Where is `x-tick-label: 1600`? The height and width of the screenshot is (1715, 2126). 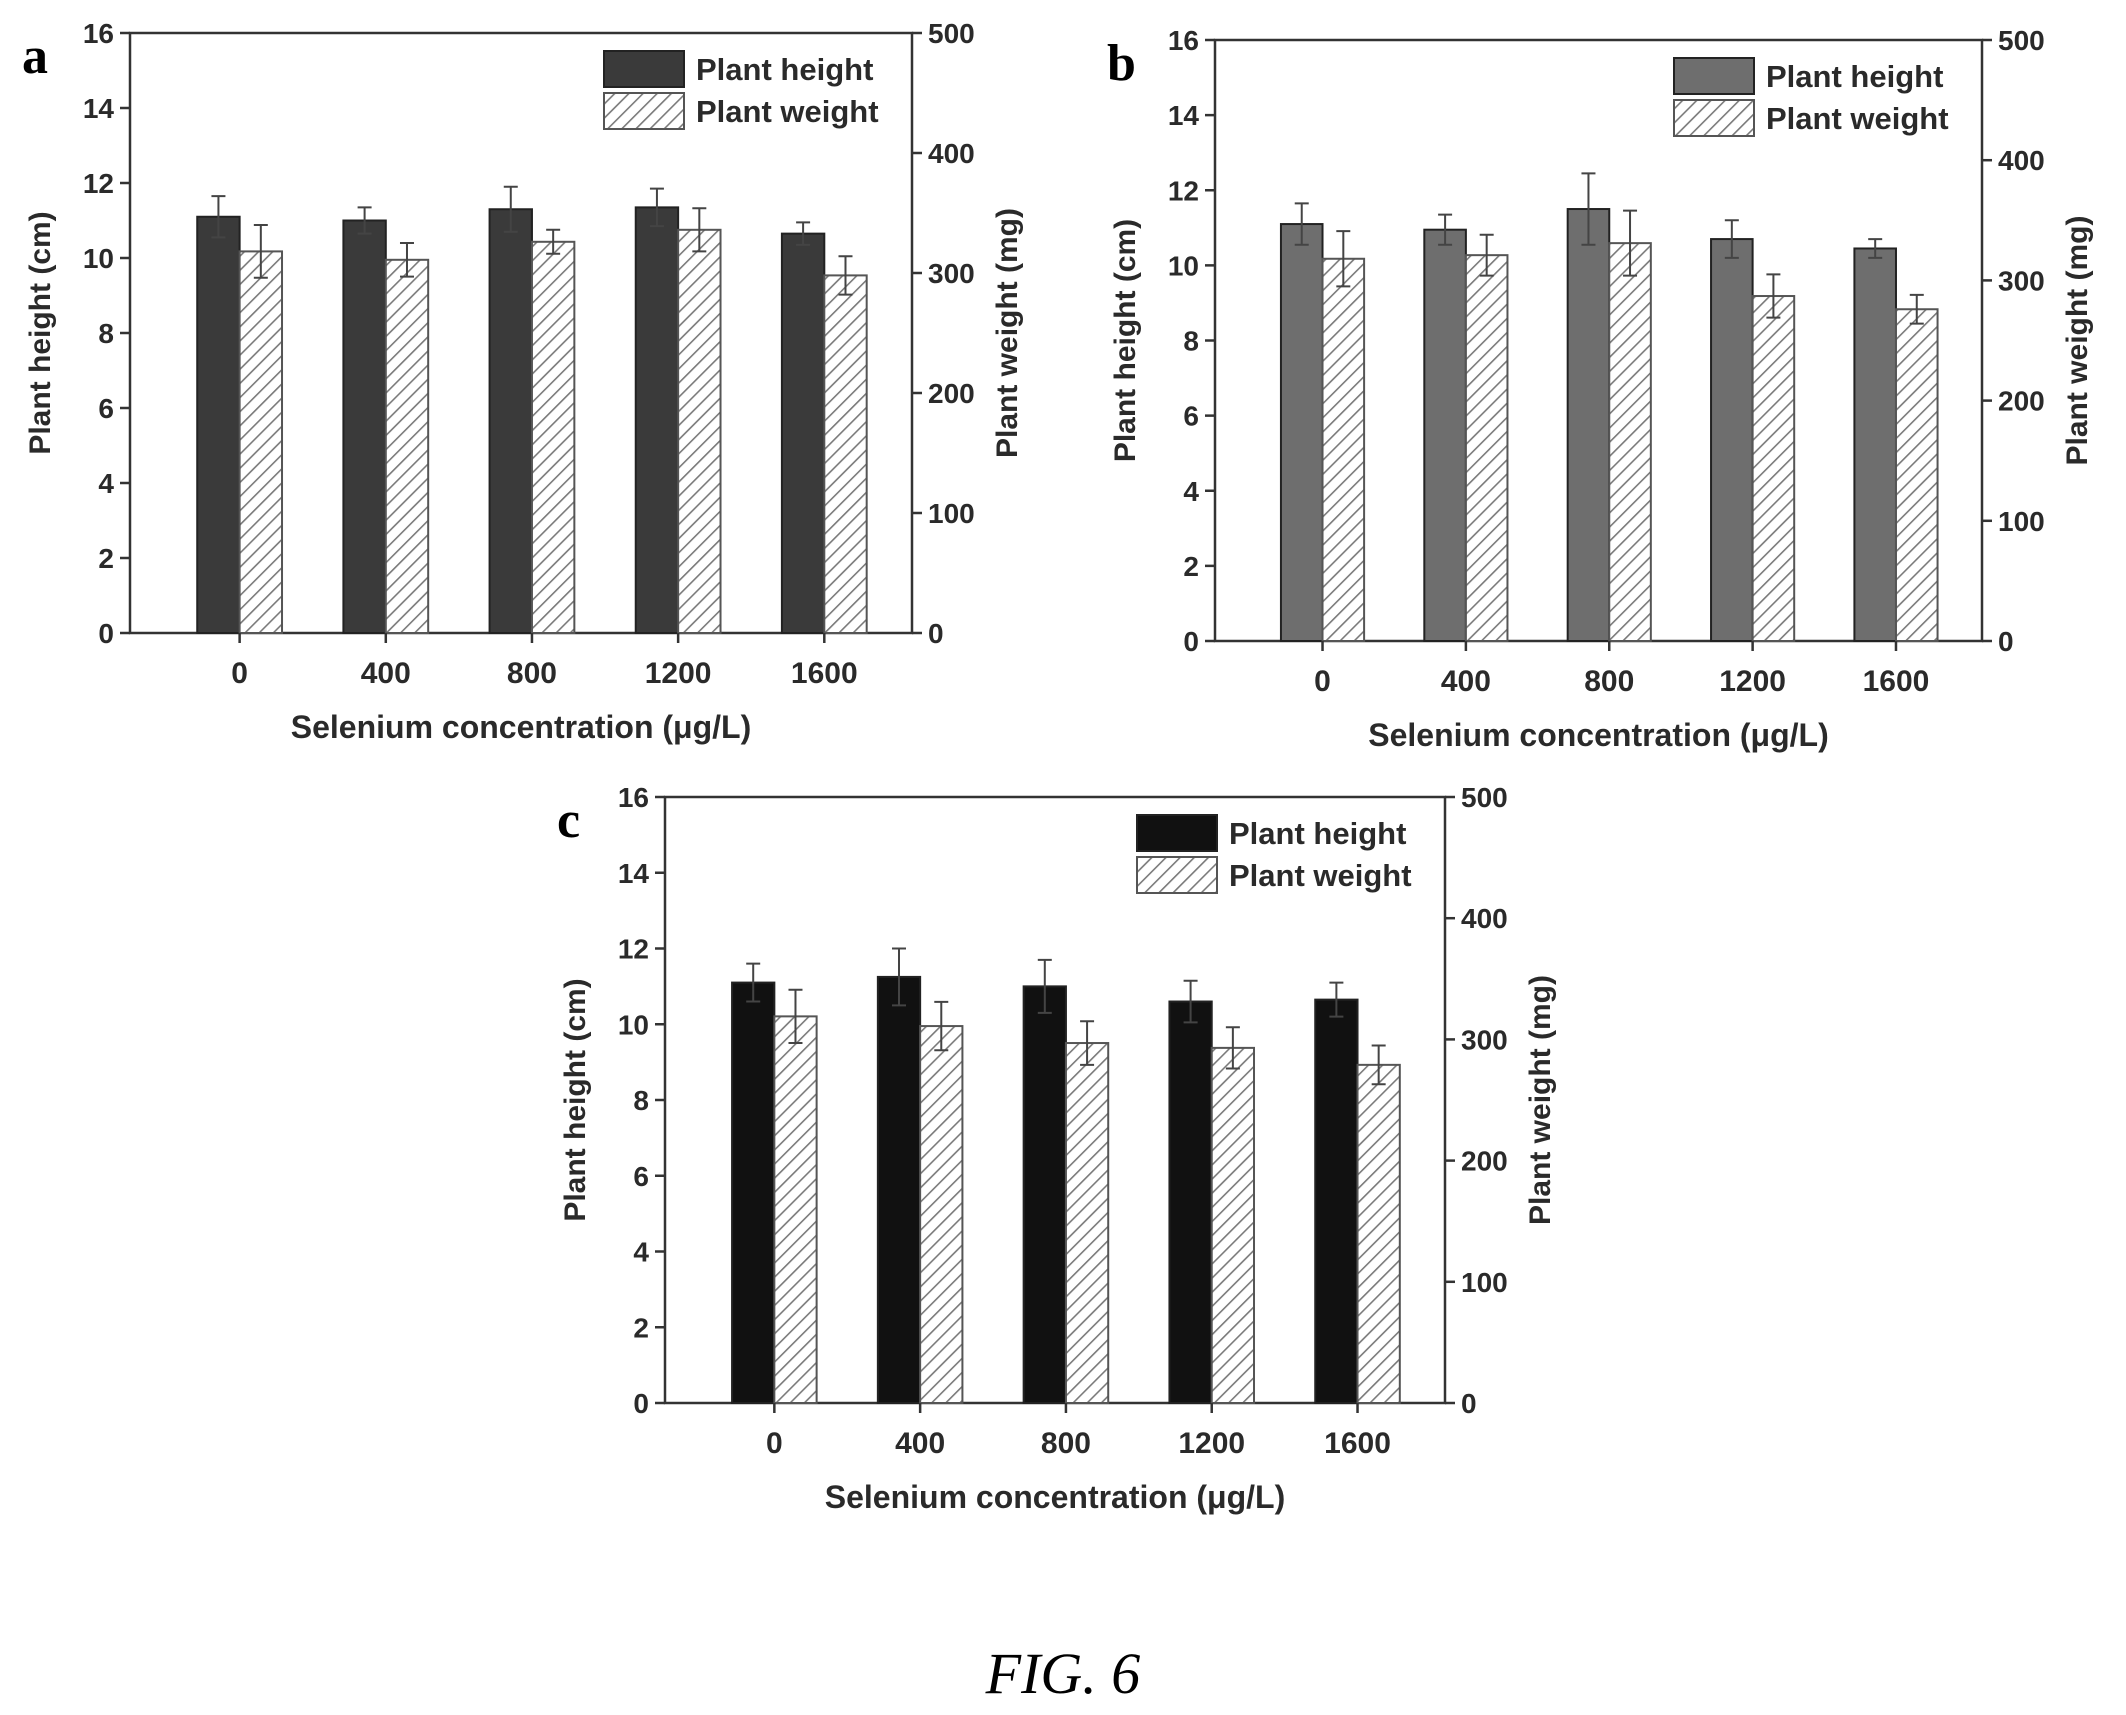
x-tick-label: 1600 is located at coordinates (824, 673).